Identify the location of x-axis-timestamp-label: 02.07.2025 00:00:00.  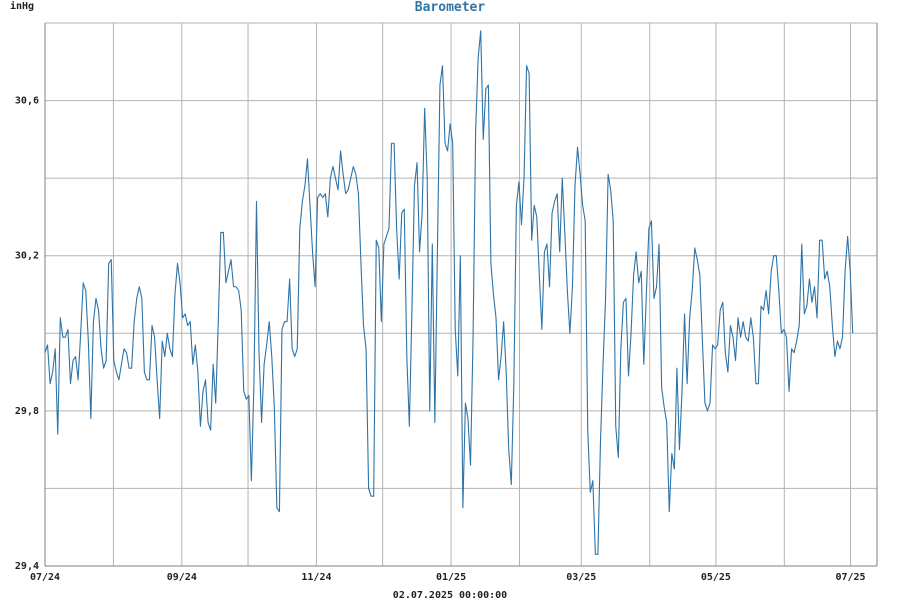
(450, 595).